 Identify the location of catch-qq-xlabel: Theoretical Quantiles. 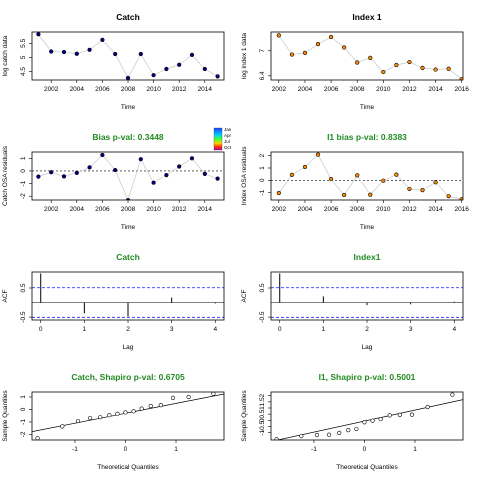
(128, 467).